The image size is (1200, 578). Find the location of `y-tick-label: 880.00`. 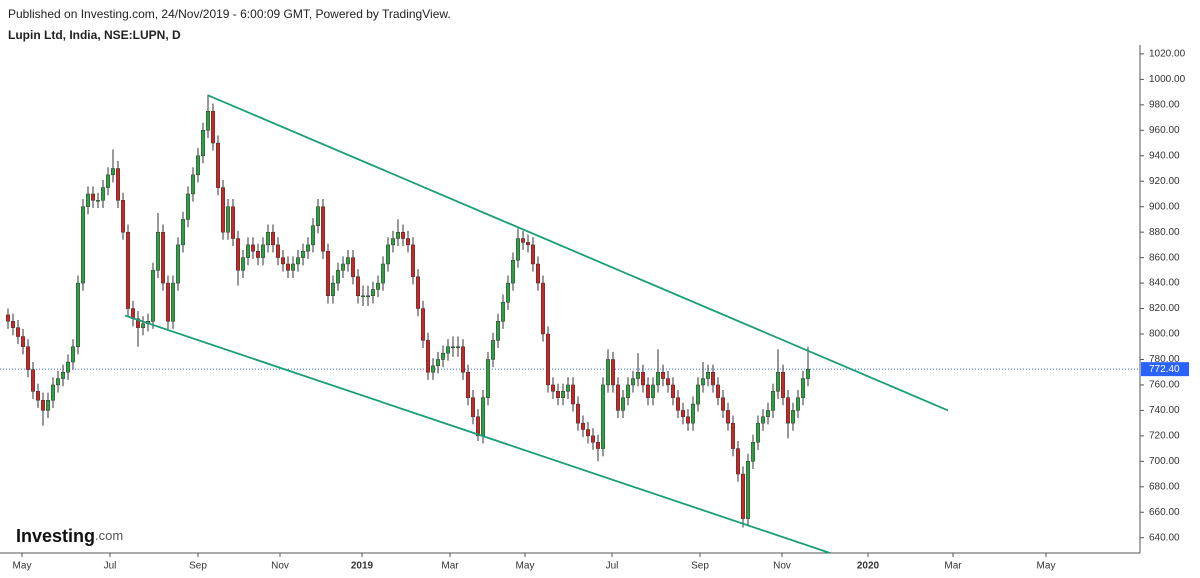

y-tick-label: 880.00 is located at coordinates (1164, 232).